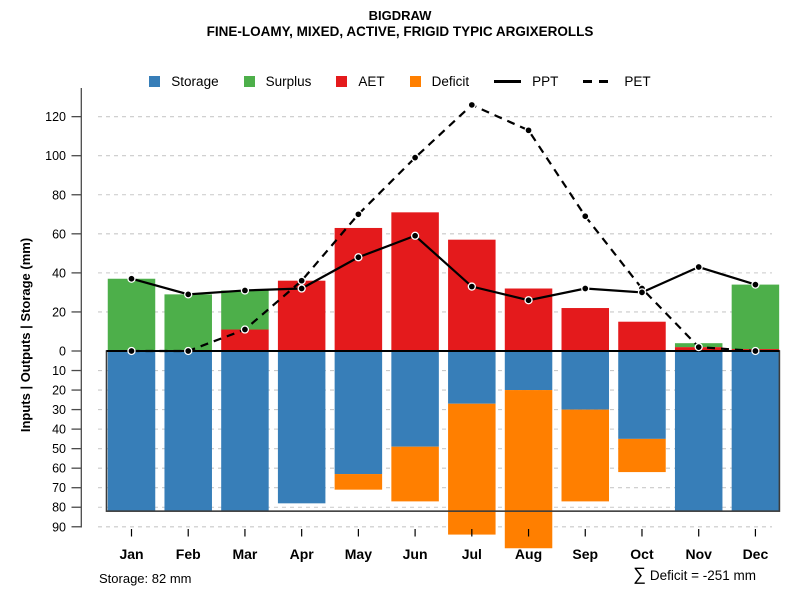  I want to click on bar-storage-Feb, so click(188, 431).